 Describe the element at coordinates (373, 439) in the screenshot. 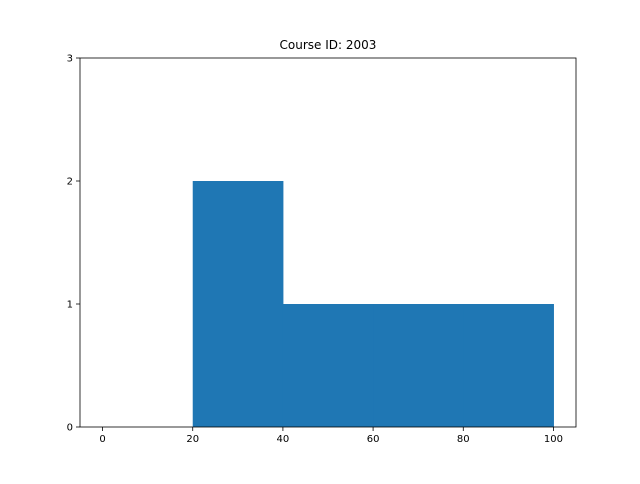

I see `x-tick-label-3: 60` at that location.